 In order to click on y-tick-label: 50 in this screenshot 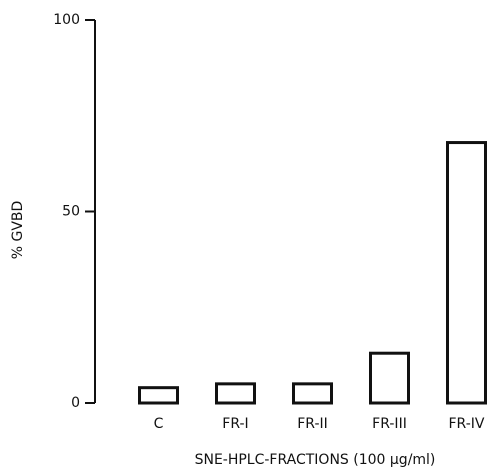, I will do `click(71, 212)`.